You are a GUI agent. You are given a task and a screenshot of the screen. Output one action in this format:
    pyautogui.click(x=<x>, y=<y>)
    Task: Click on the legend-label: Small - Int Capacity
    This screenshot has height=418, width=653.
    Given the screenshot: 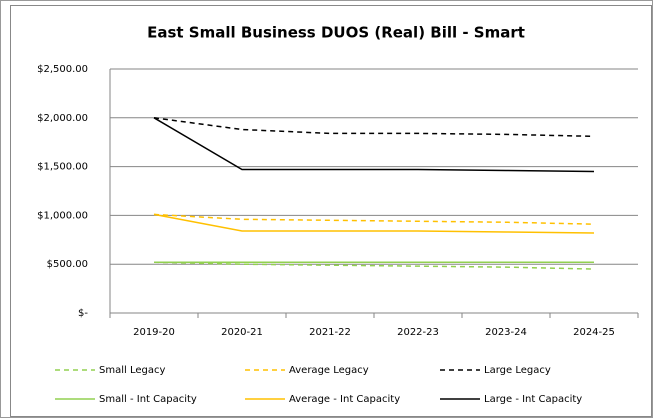 What is the action you would take?
    pyautogui.click(x=148, y=399)
    